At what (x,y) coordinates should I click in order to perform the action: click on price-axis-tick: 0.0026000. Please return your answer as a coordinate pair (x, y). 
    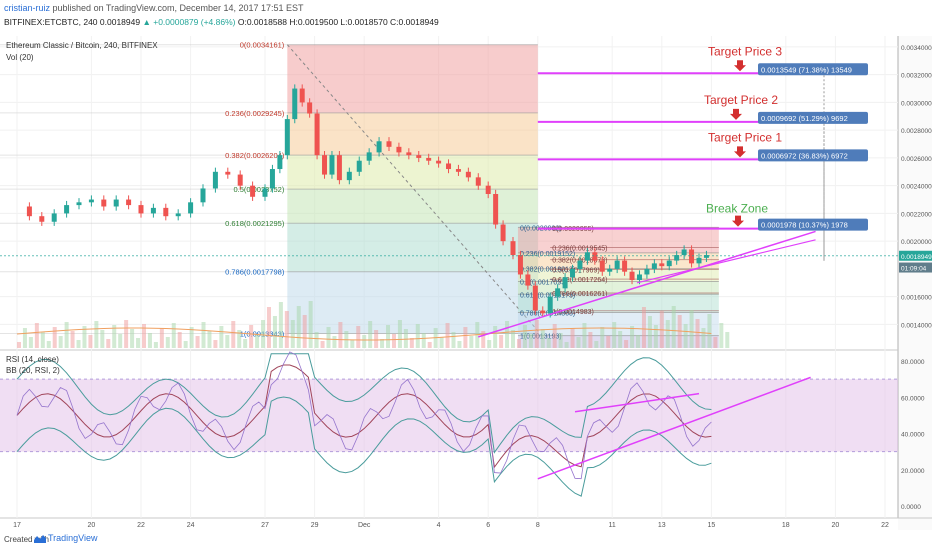
    Looking at the image, I should click on (916, 159).